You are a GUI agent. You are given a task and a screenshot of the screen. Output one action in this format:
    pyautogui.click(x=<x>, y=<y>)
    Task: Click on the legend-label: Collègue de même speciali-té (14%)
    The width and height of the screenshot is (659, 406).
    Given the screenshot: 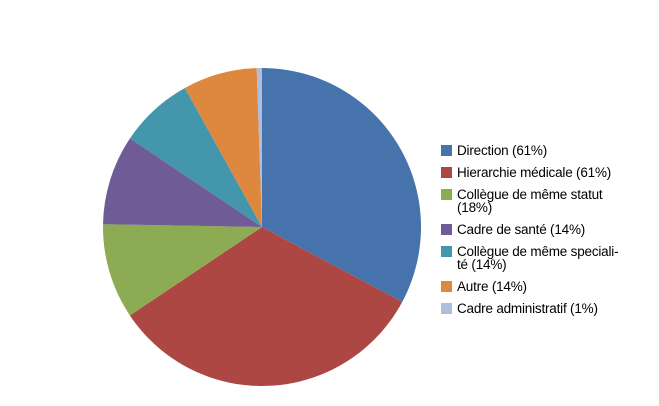 What is the action you would take?
    pyautogui.click(x=538, y=258)
    